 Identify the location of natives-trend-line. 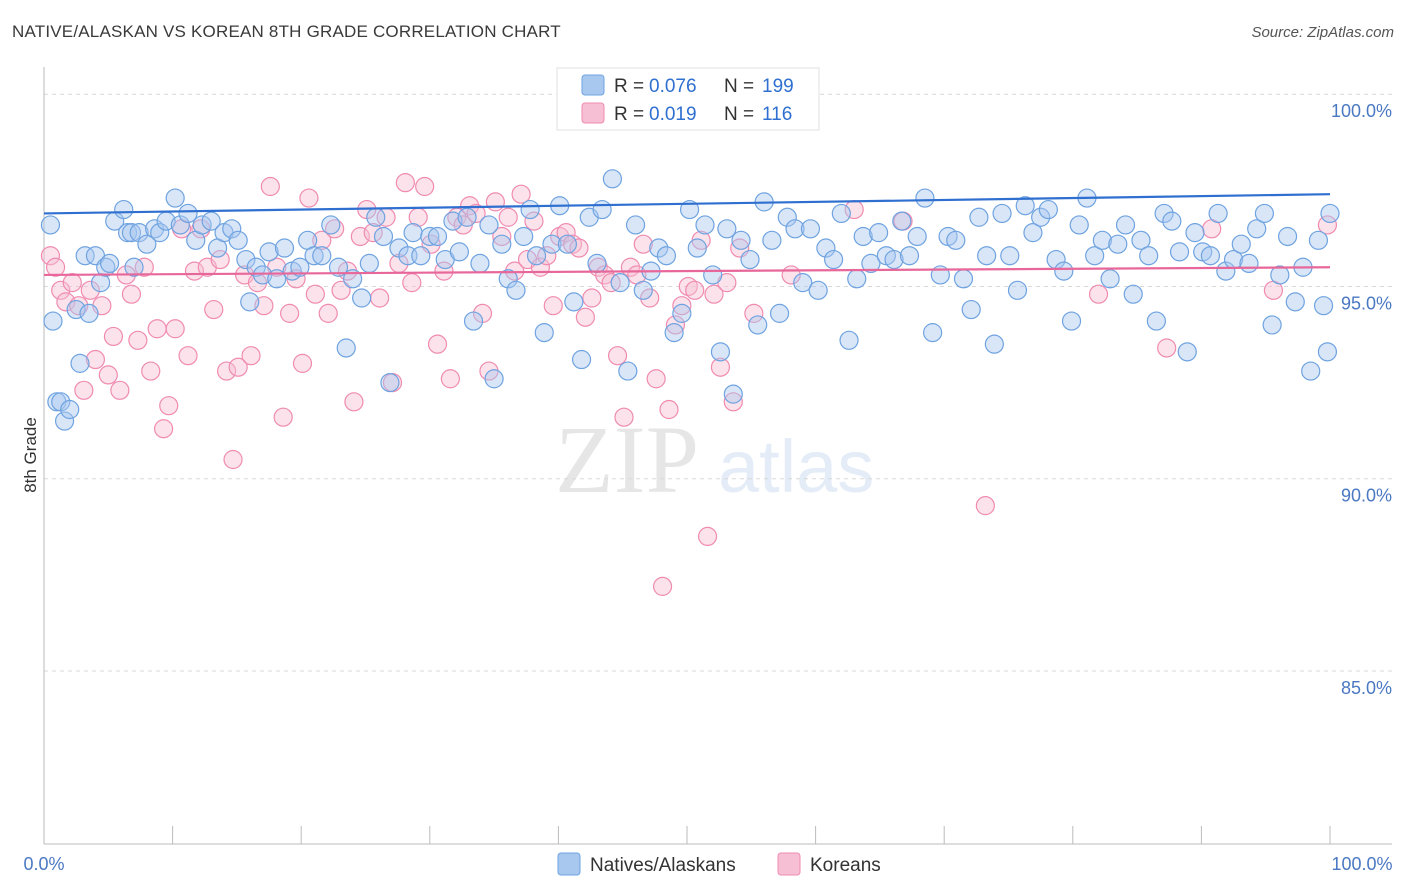
(687, 204).